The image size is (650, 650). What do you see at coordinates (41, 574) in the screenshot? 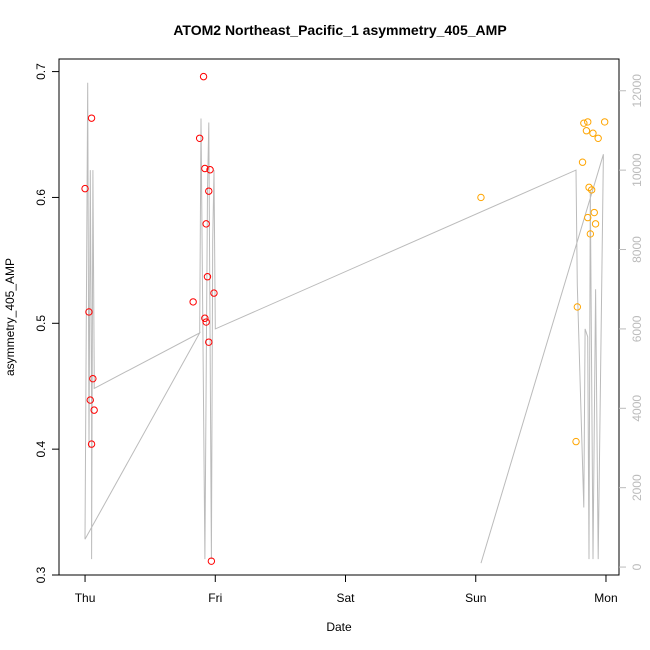
I see `y-tick-label: 0.3` at bounding box center [41, 574].